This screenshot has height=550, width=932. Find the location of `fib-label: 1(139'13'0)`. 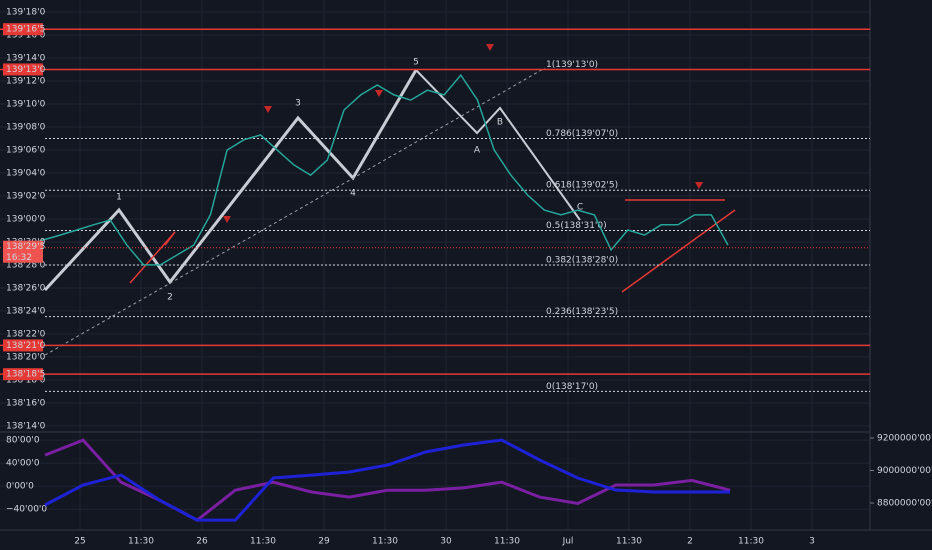

fib-label: 1(139'13'0) is located at coordinates (572, 65).